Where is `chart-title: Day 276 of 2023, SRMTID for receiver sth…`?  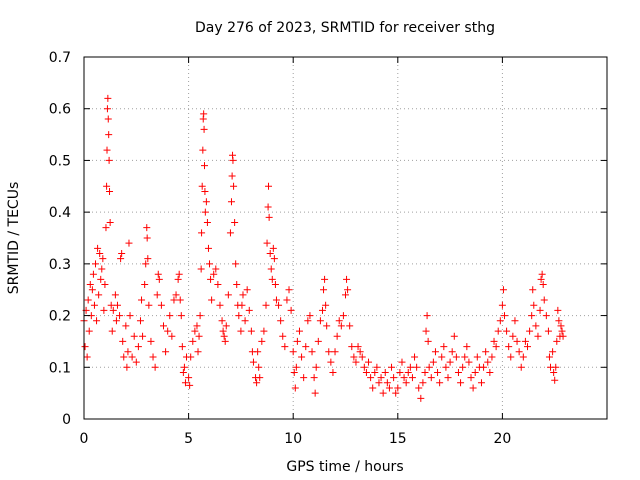 chart-title: Day 276 of 2023, SRMTID for receiver sth… is located at coordinates (345, 28).